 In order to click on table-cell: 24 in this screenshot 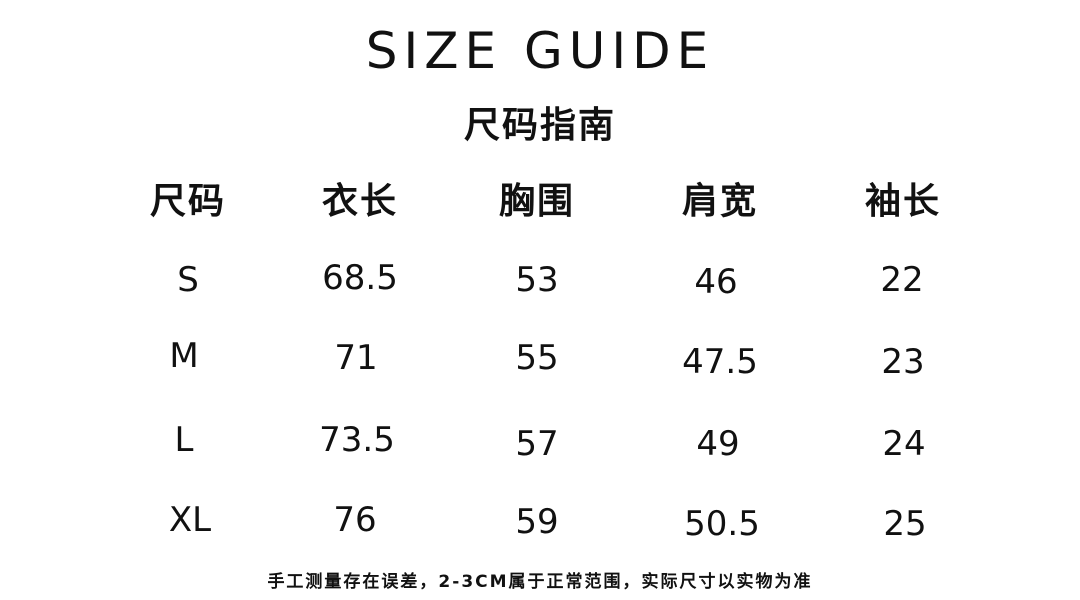, I will do `click(904, 444)`.